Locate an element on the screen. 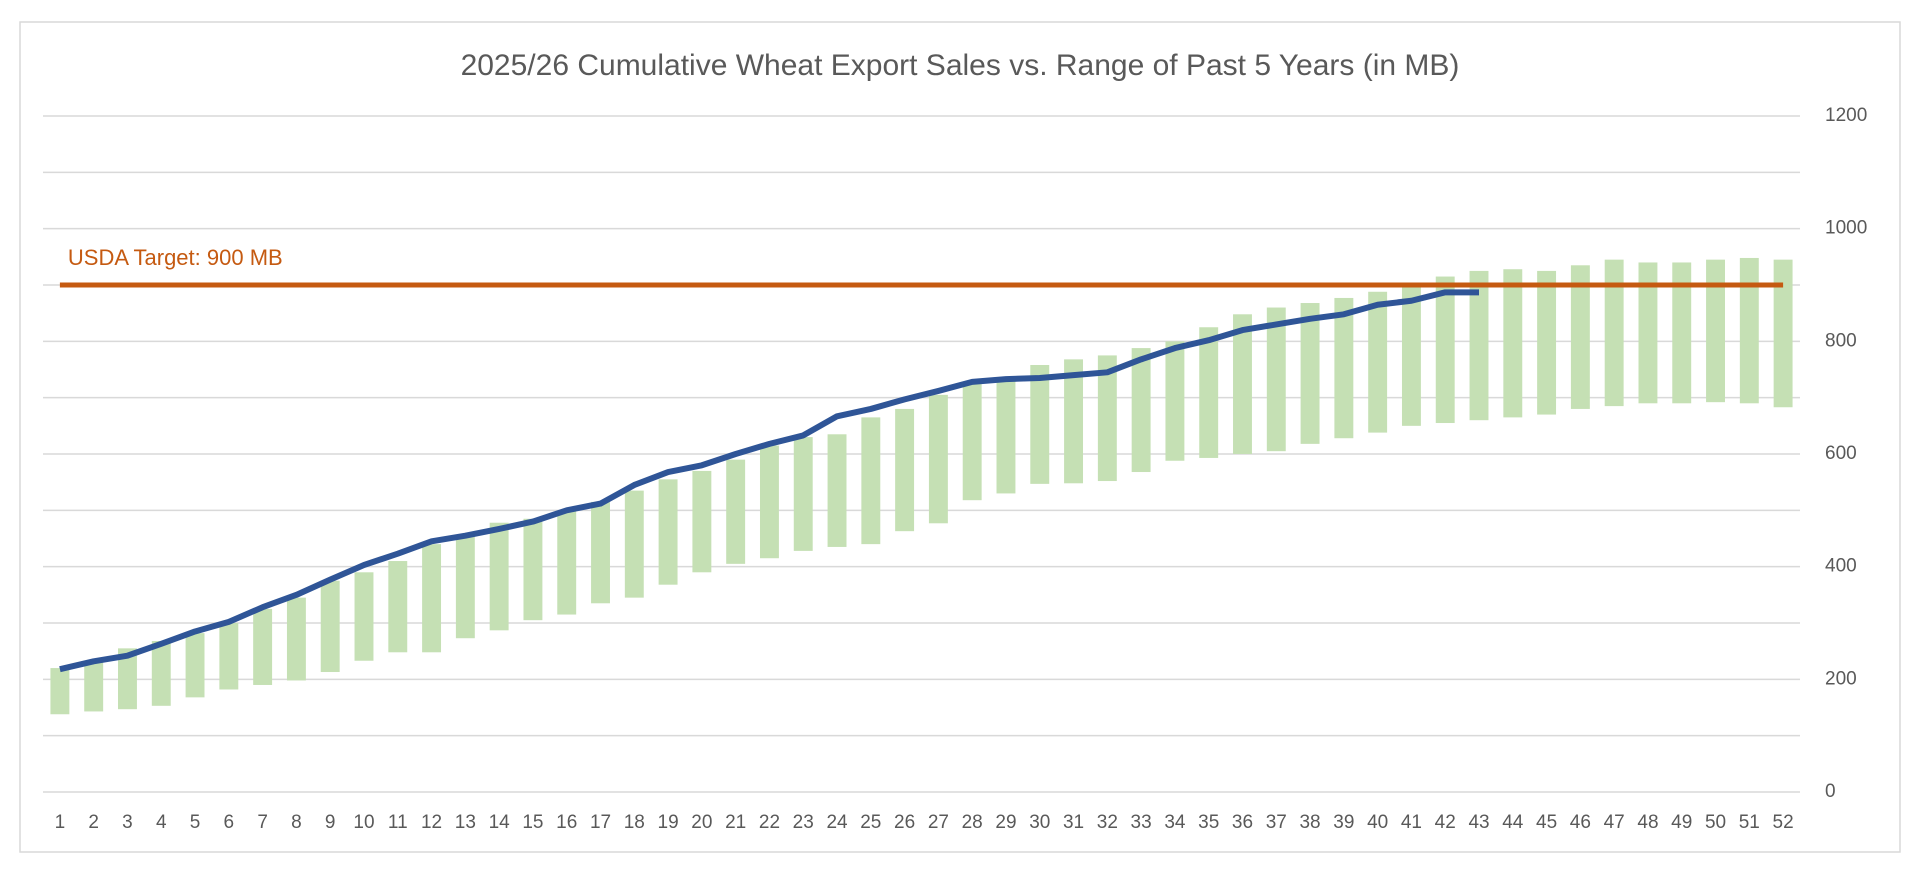 This screenshot has height=874, width=1920. x-tick-label: 2 is located at coordinates (93, 822).